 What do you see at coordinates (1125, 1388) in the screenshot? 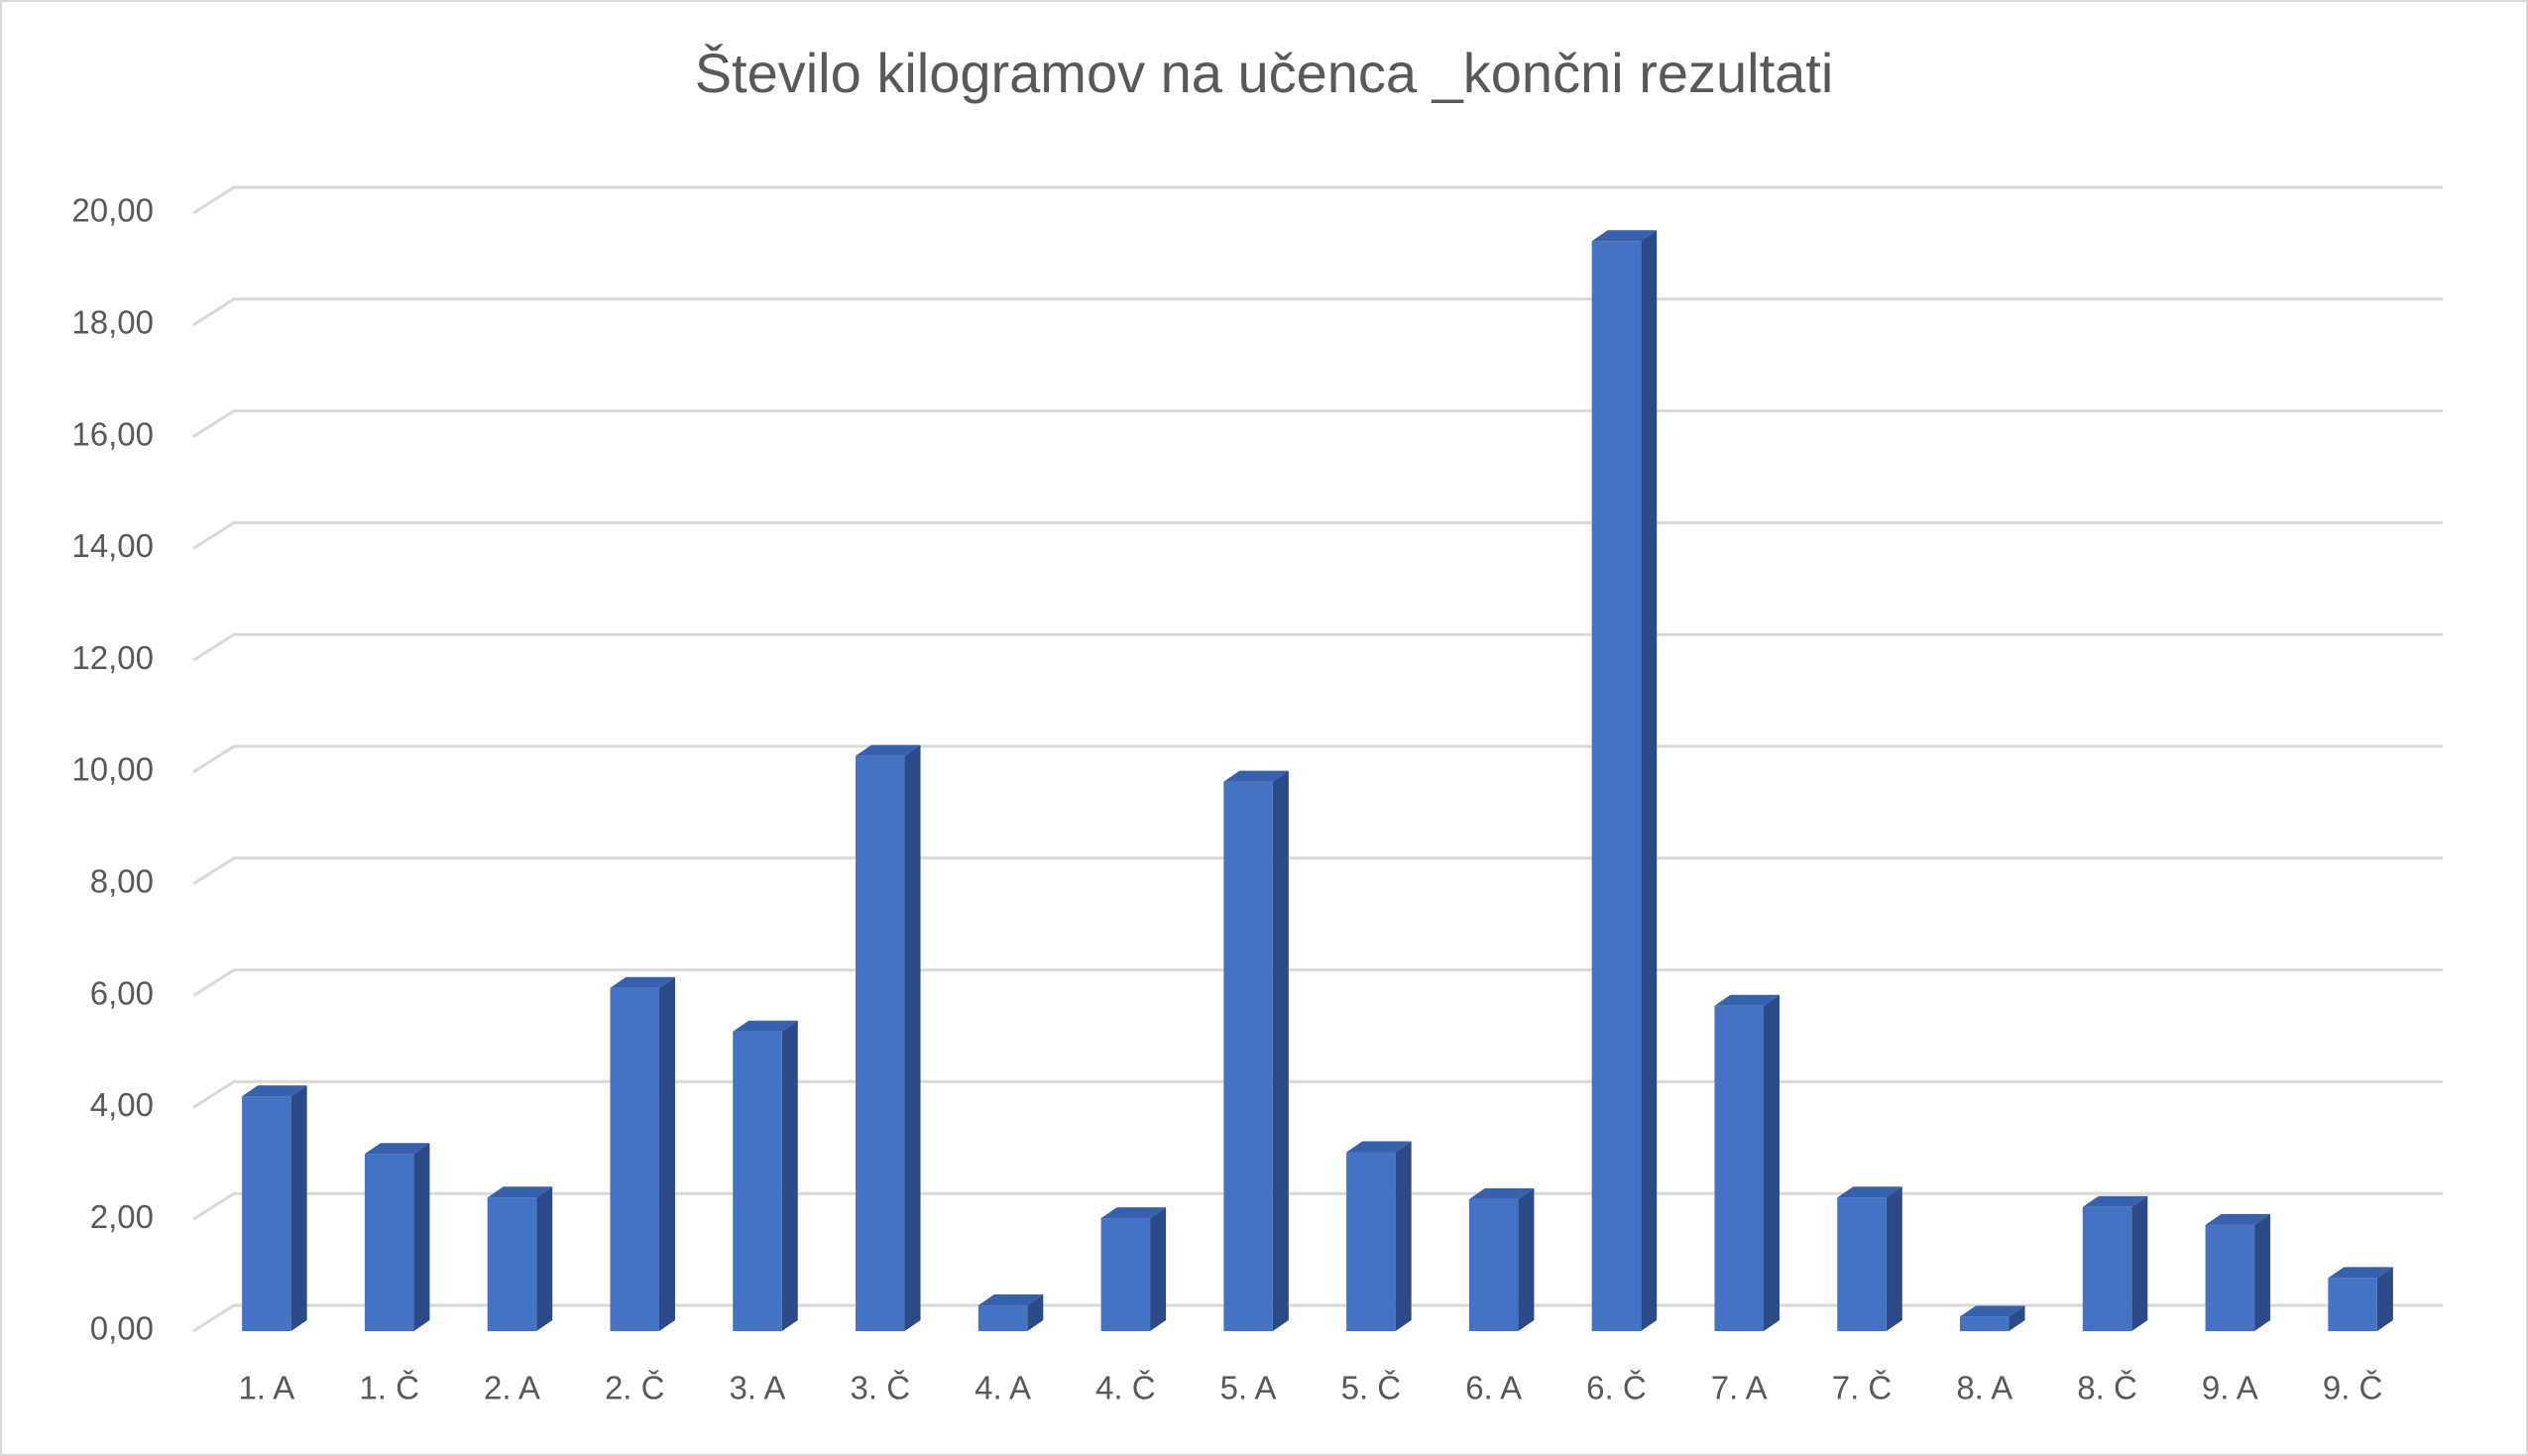
I see `x-tick-label: 4. Č` at bounding box center [1125, 1388].